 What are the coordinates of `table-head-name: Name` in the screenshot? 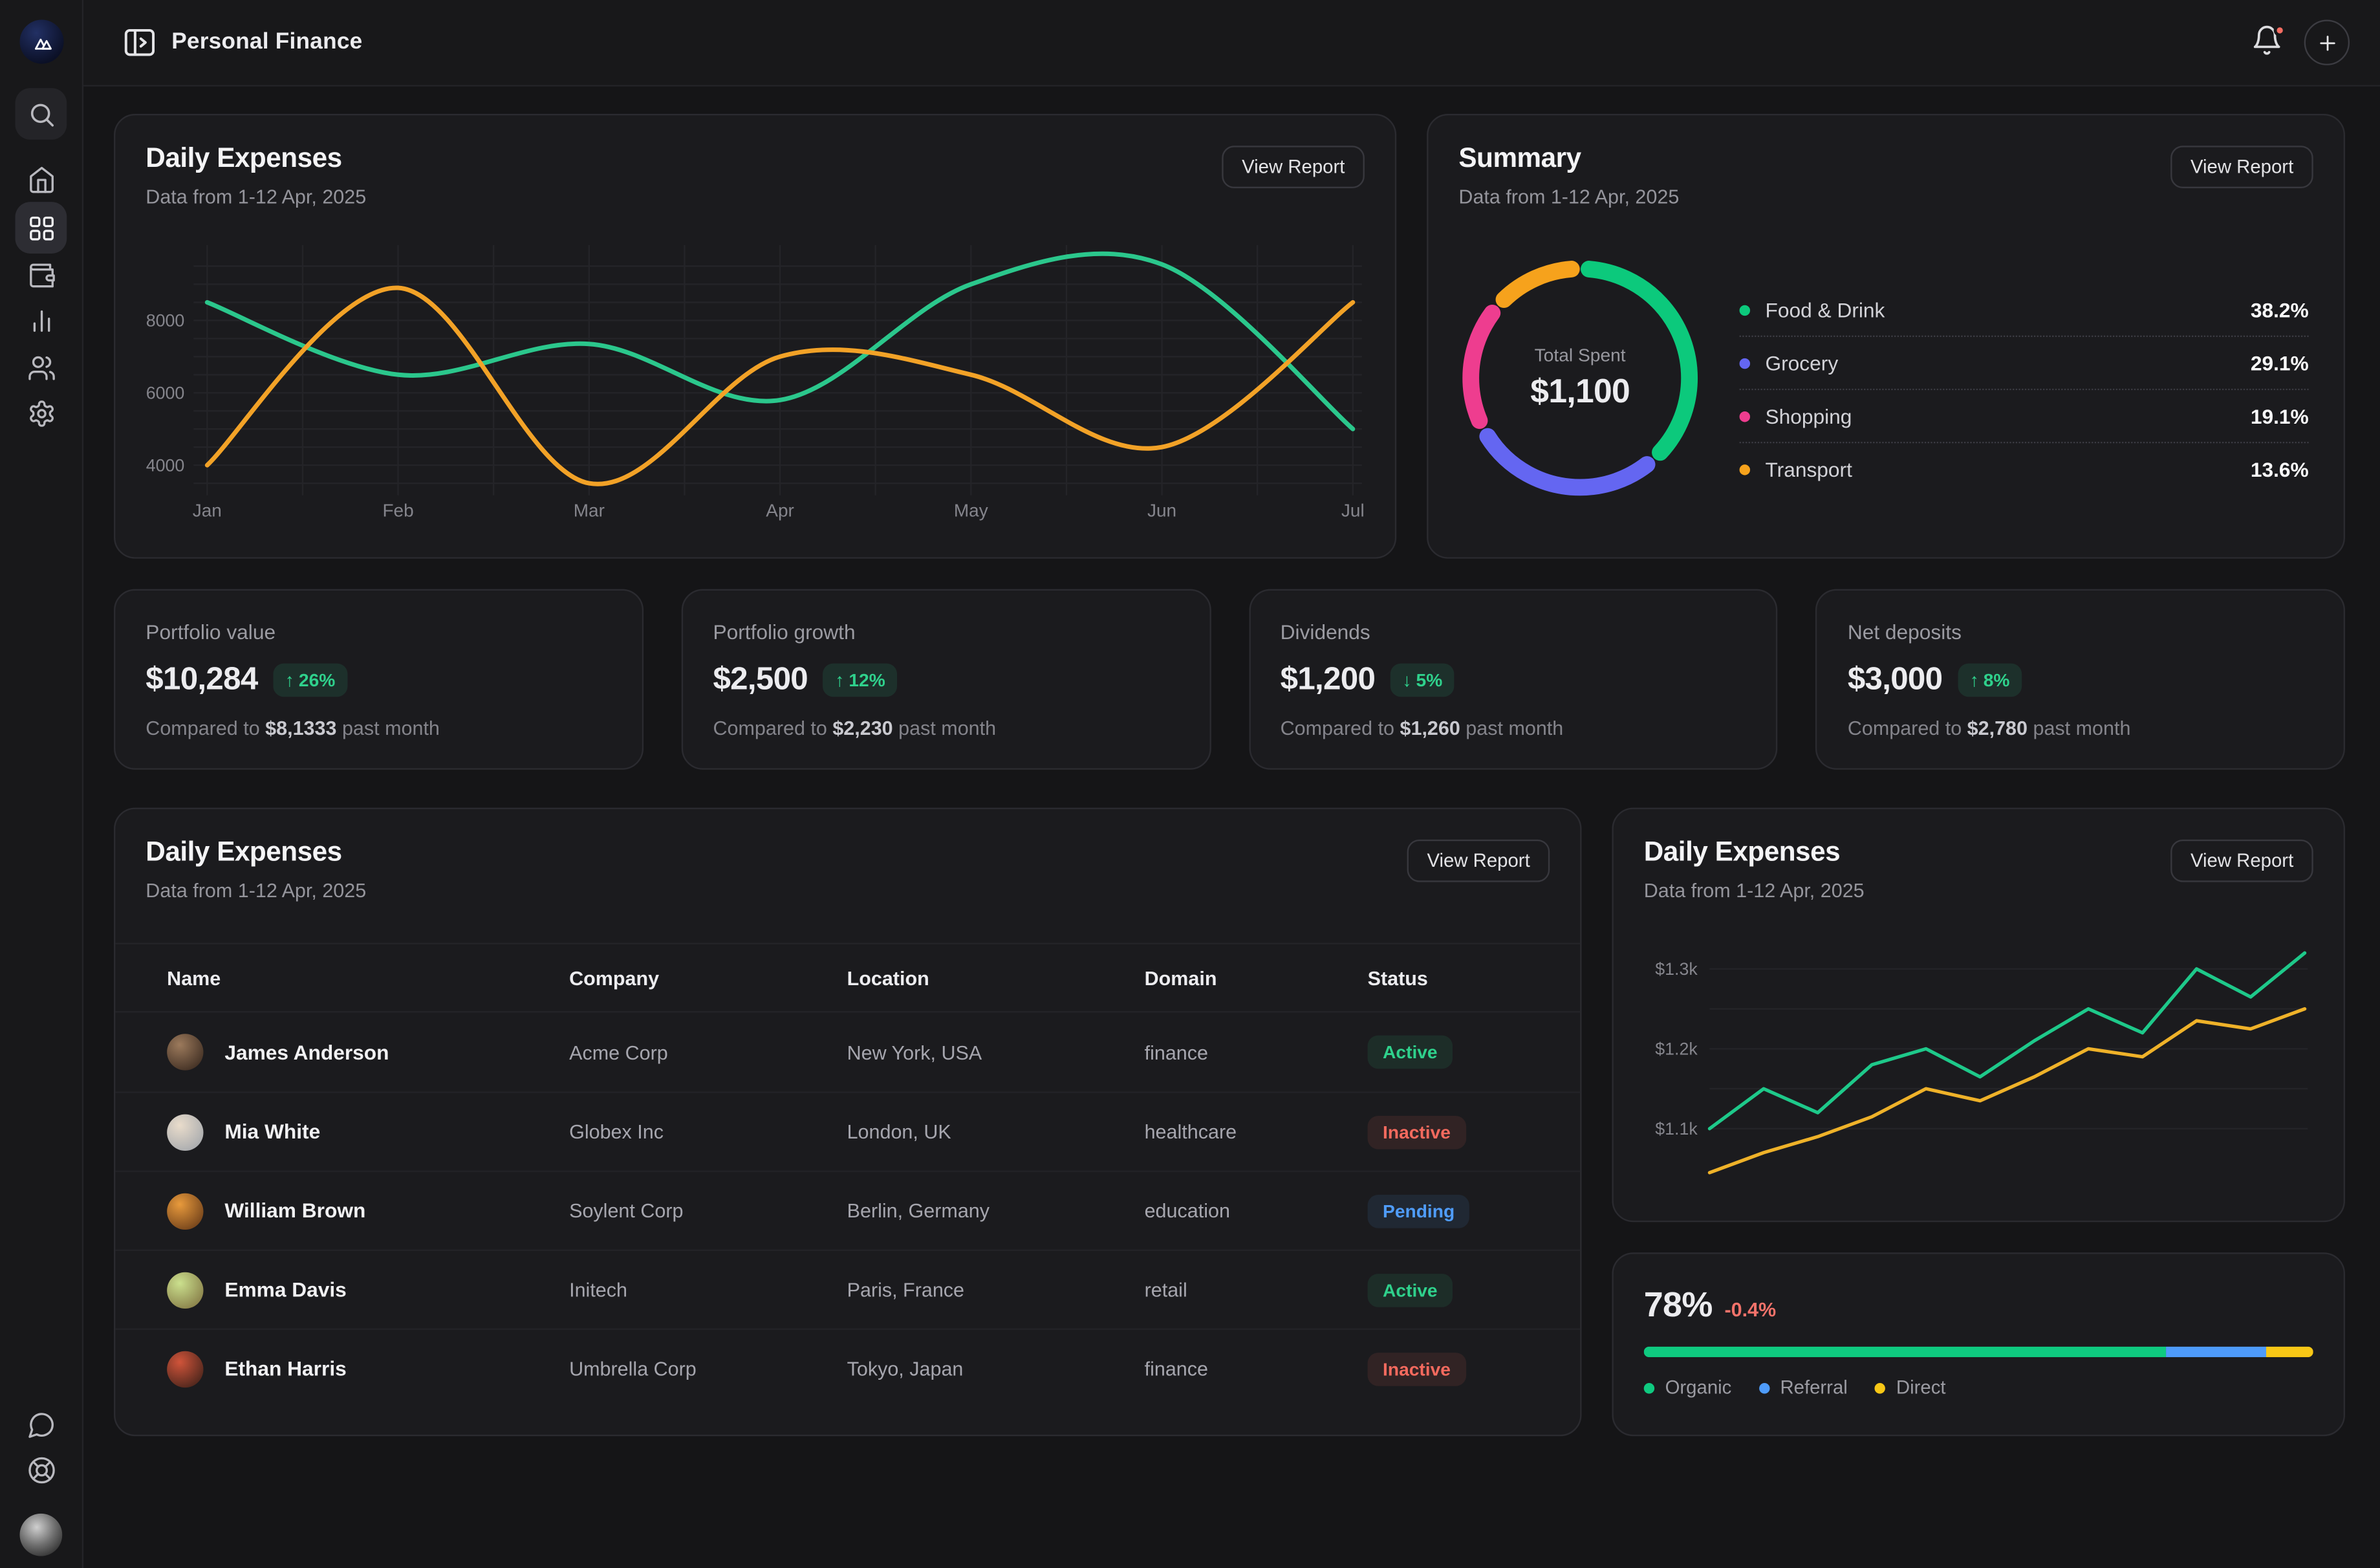 It's located at (194, 978).